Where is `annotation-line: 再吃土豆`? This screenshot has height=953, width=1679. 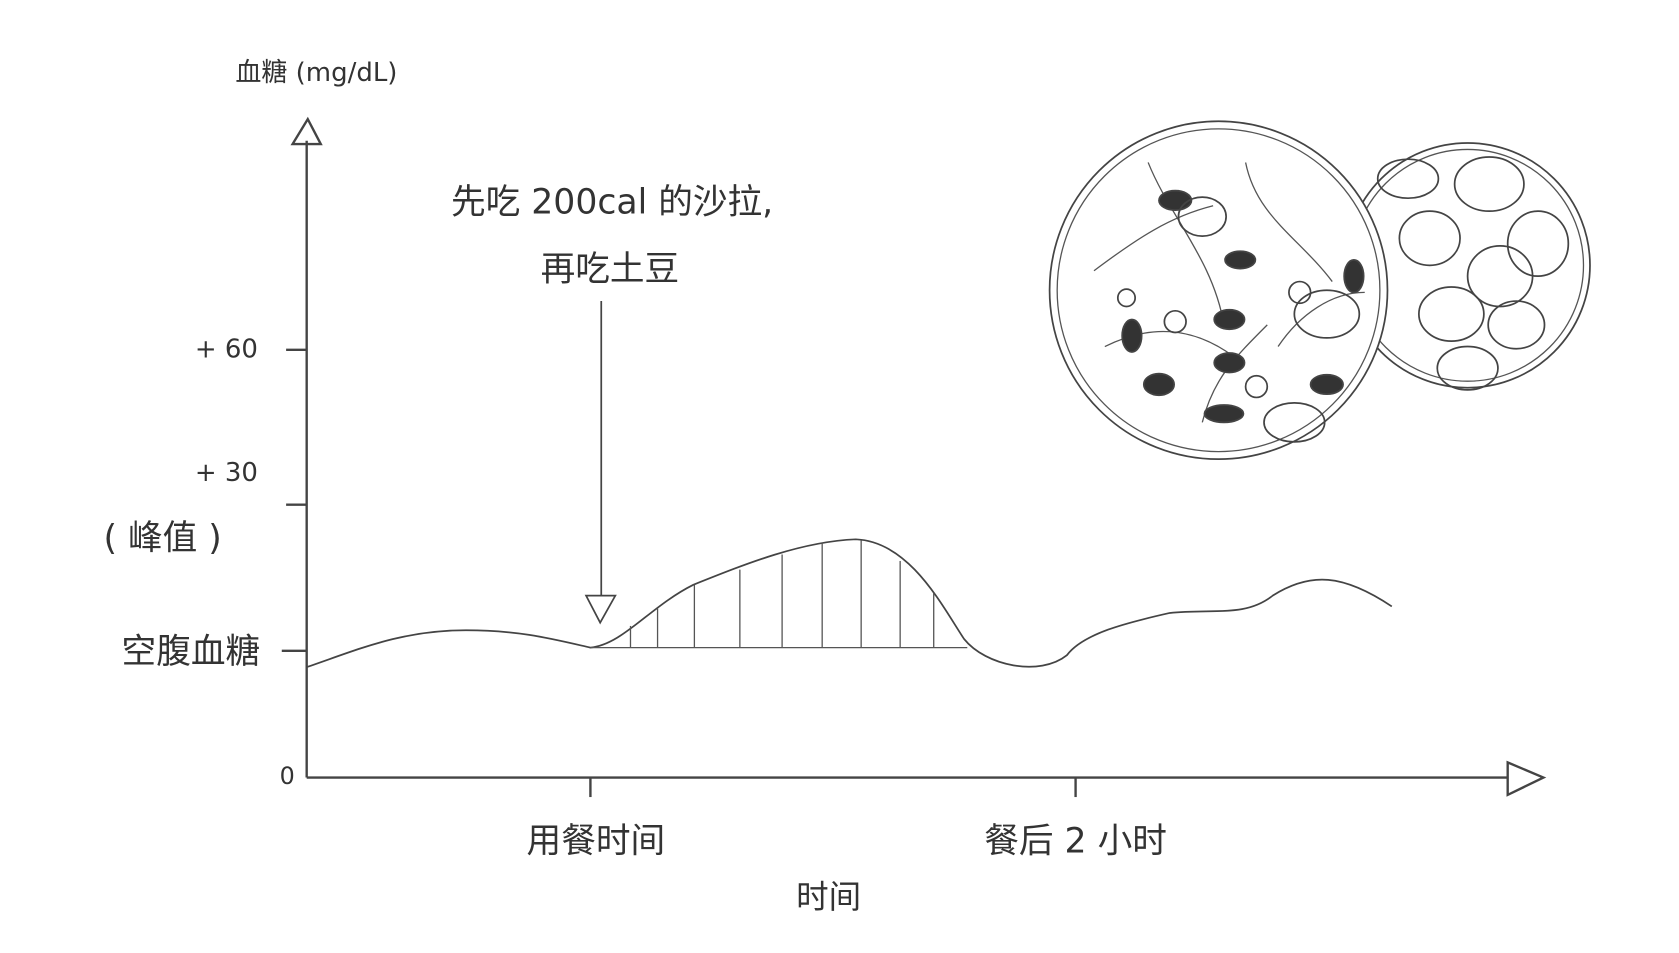
annotation-line: 再吃土豆 is located at coordinates (610, 270).